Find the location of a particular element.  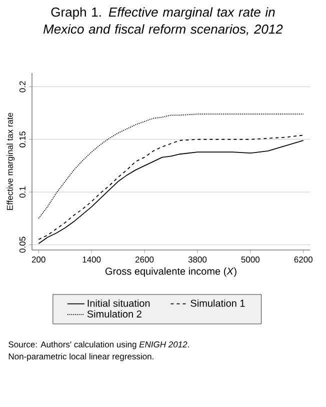

y-tick-label: 0.1 is located at coordinates (22, 192).